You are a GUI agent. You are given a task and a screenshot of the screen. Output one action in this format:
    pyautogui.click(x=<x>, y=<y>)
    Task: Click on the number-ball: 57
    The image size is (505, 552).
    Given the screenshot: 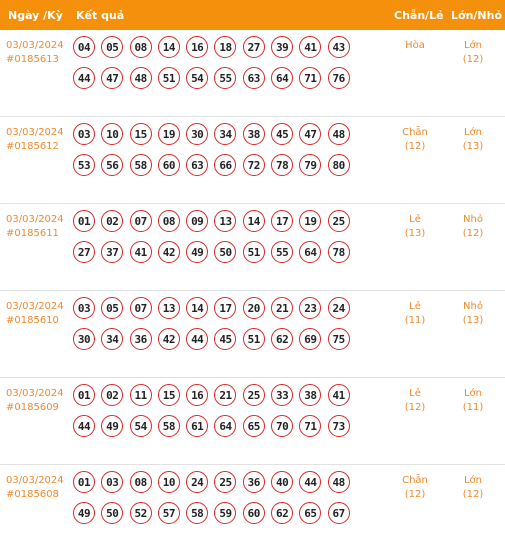 What is the action you would take?
    pyautogui.click(x=168, y=513)
    